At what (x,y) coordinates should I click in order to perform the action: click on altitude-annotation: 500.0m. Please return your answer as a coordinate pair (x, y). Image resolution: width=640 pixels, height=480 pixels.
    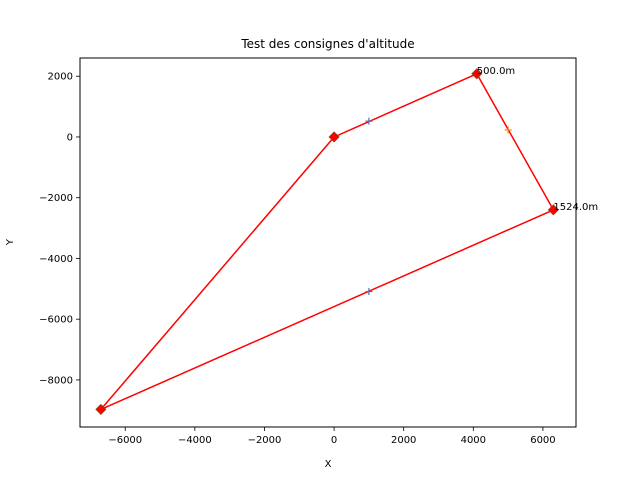
    Looking at the image, I should click on (496, 71).